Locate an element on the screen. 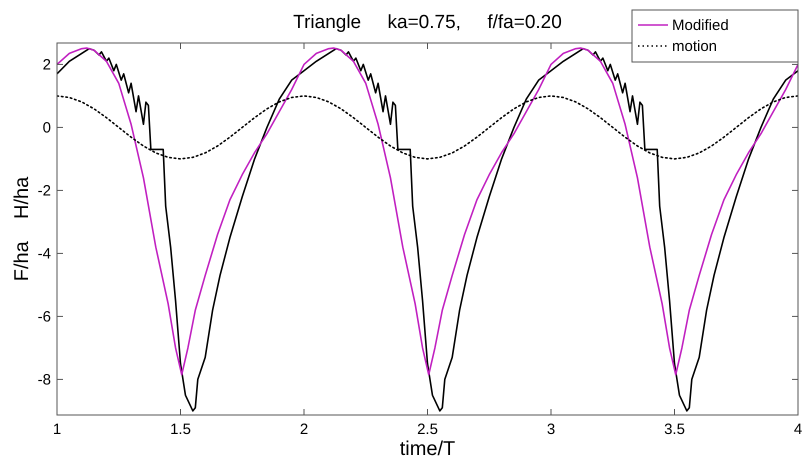 This screenshot has height=463, width=808. x-tick-label: 1 is located at coordinates (57, 429).